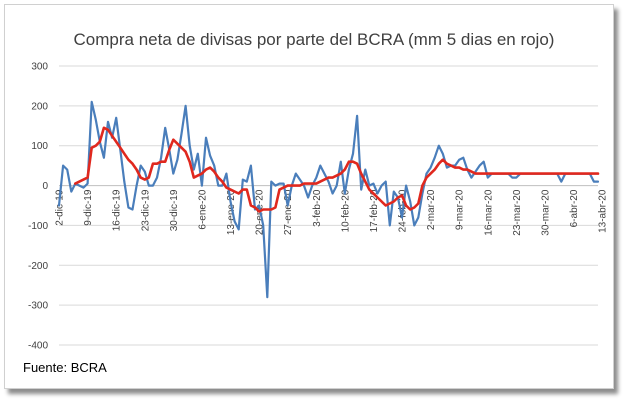 This screenshot has height=401, width=630. I want to click on x-tick-label: 13-ene-20, so click(231, 212).